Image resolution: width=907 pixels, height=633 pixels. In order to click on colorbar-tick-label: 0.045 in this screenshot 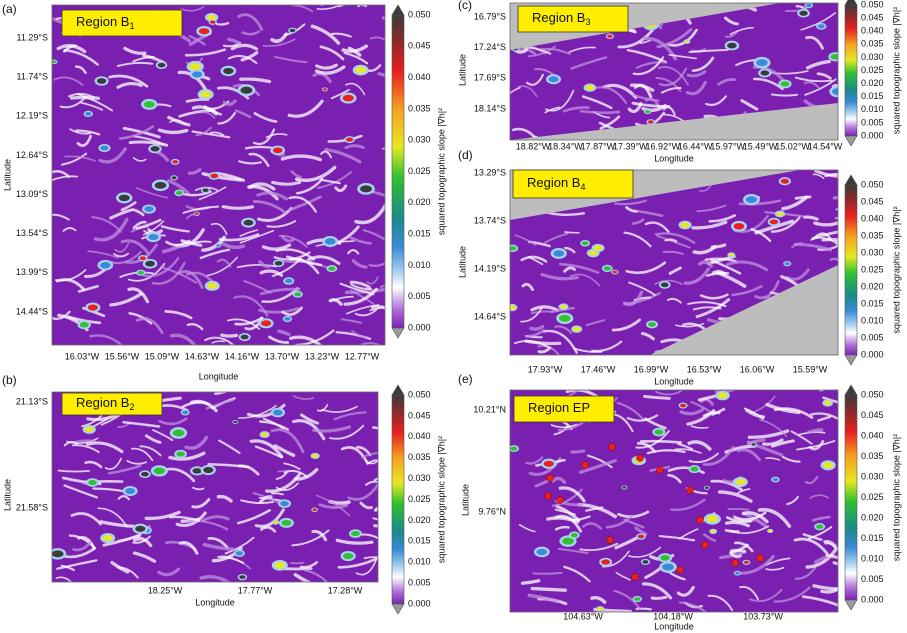, I will do `click(872, 17)`.